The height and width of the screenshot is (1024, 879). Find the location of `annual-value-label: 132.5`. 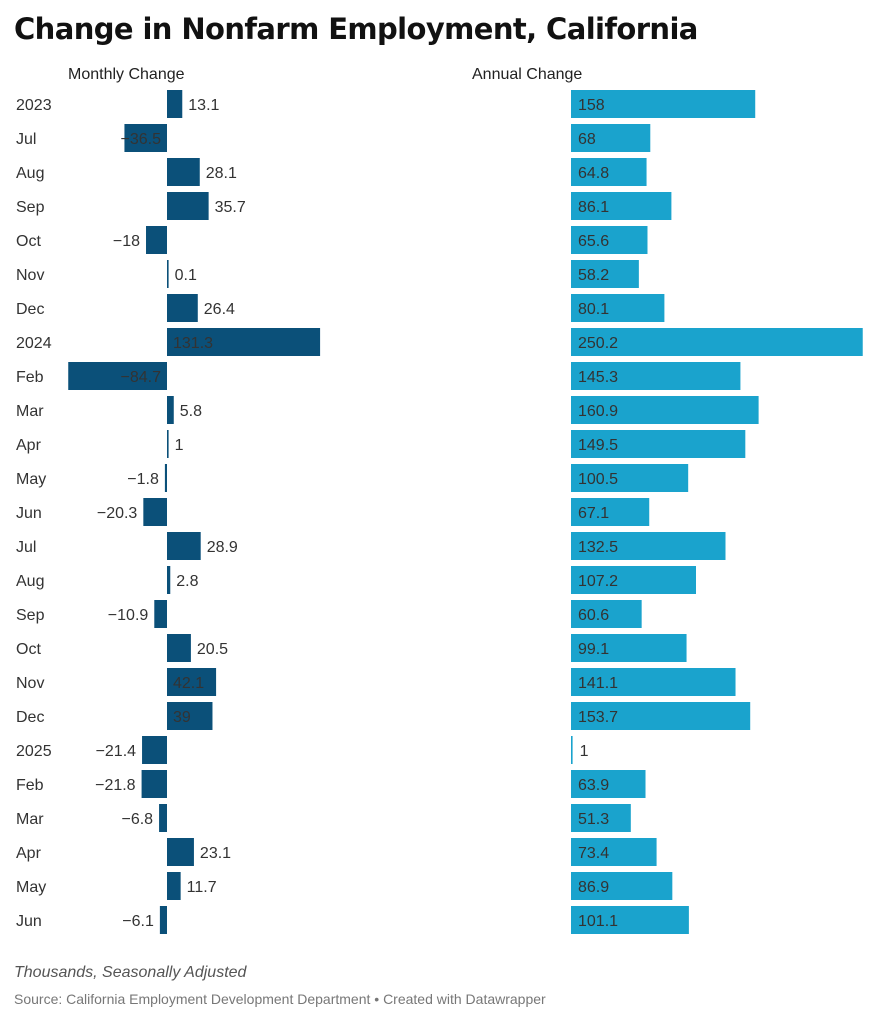

annual-value-label: 132.5 is located at coordinates (598, 547).